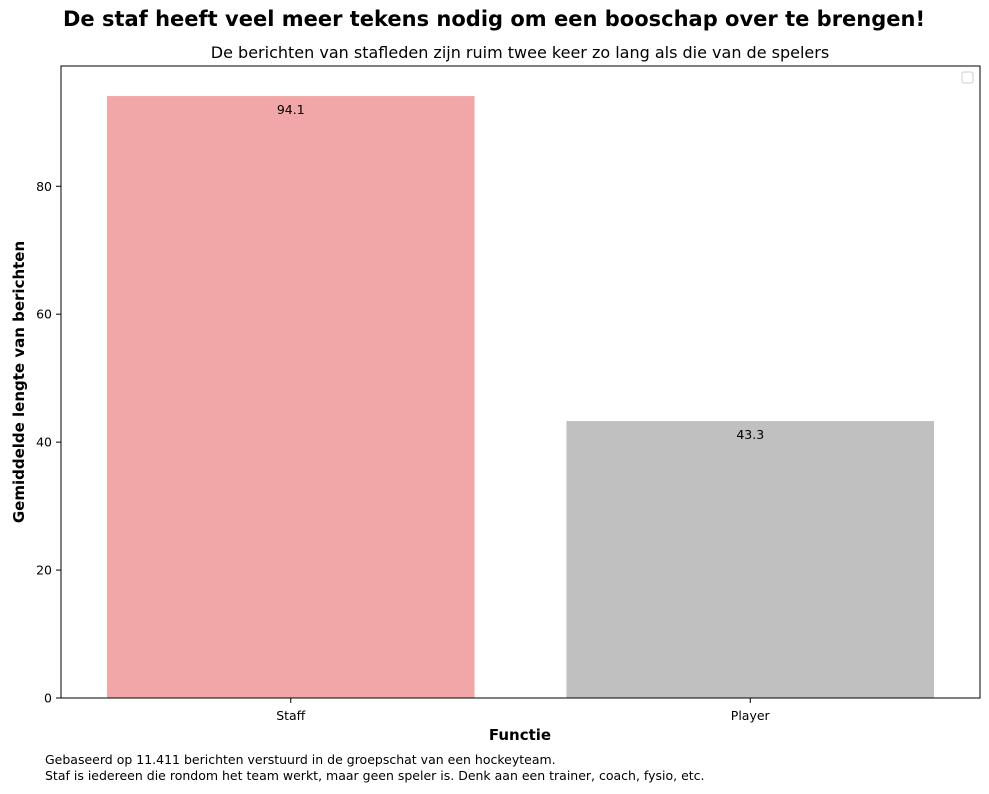 The image size is (989, 794). I want to click on y-tick-label-20: 20, so click(44, 570).